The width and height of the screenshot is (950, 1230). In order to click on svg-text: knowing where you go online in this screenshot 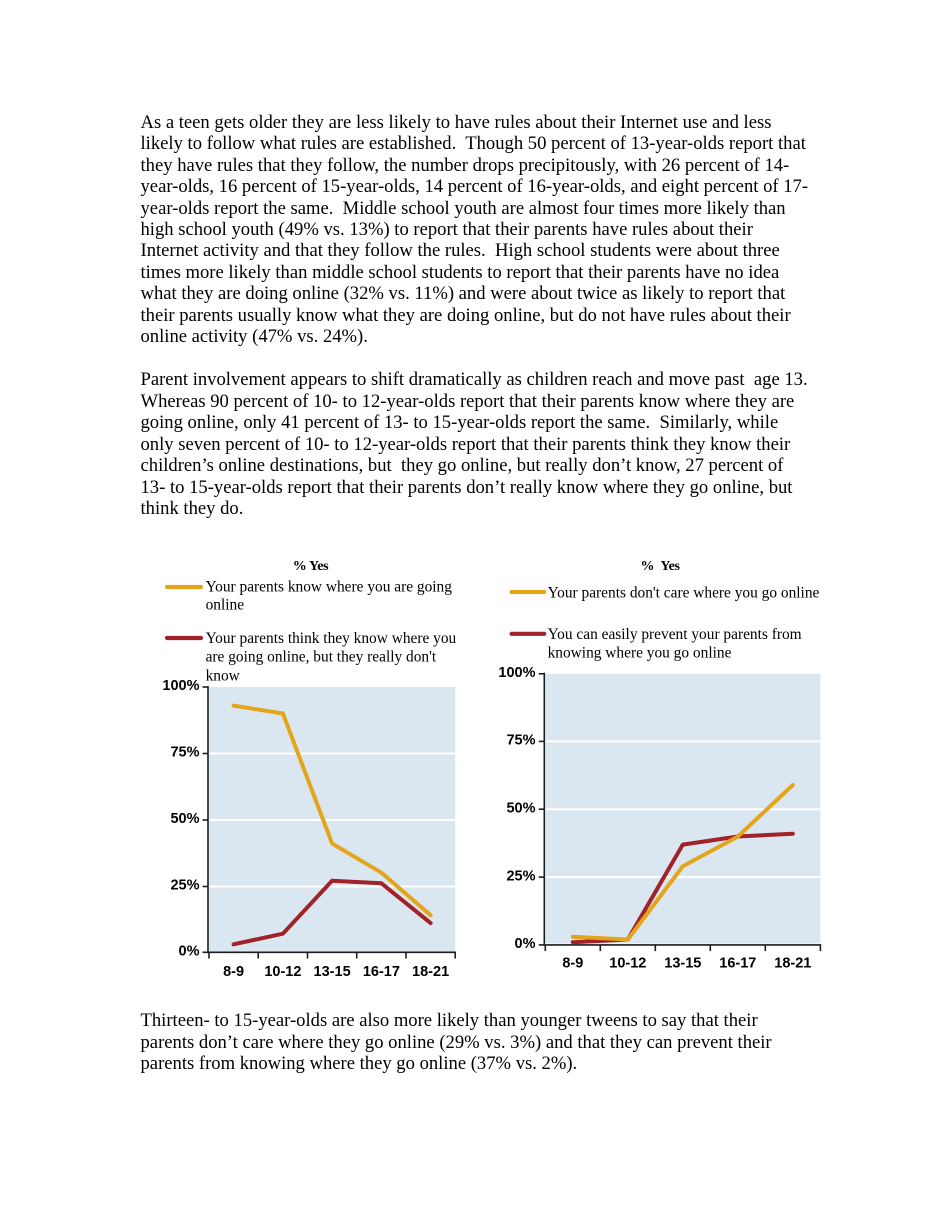, I will do `click(640, 653)`.